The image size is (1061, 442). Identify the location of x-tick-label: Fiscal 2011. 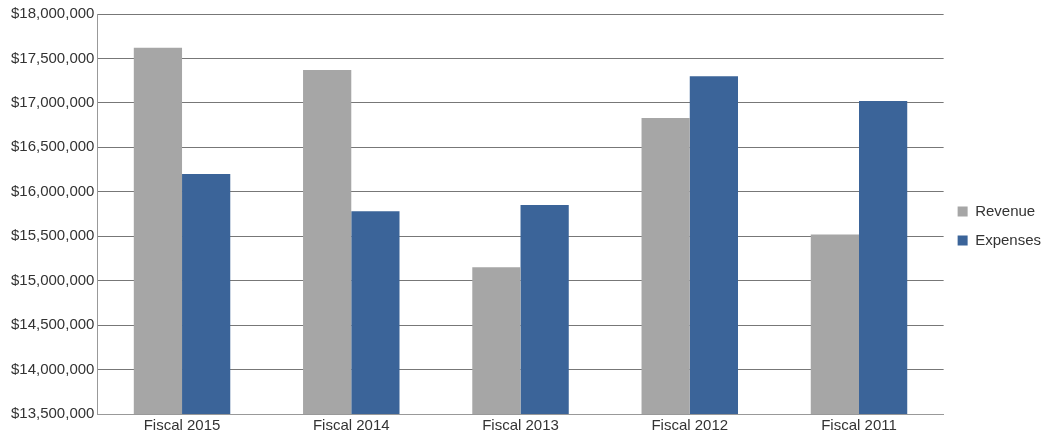
(859, 425).